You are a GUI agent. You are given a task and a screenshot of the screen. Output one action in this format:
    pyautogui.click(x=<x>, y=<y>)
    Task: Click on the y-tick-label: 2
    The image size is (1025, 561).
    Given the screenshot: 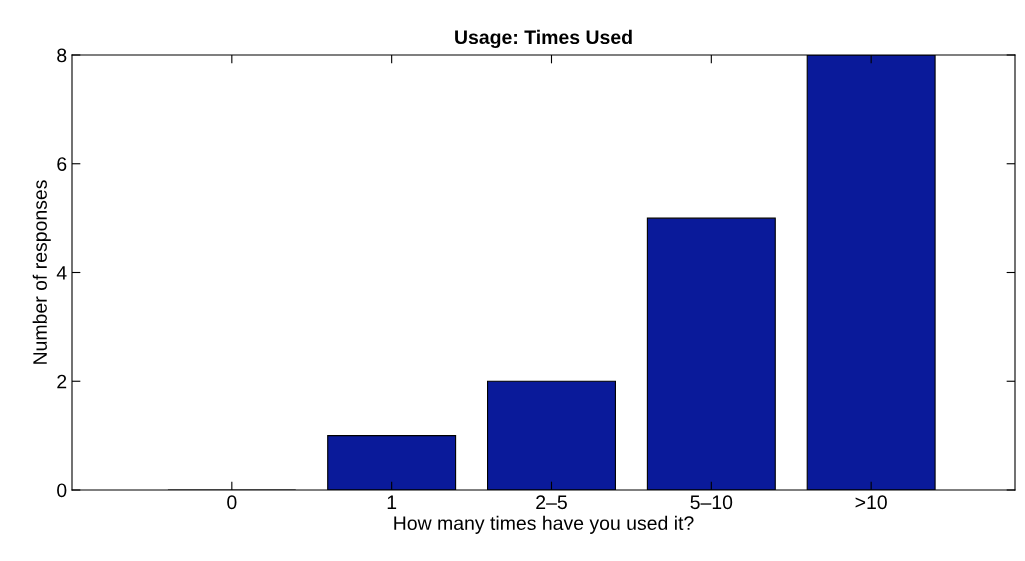 What is the action you would take?
    pyautogui.click(x=62, y=381)
    